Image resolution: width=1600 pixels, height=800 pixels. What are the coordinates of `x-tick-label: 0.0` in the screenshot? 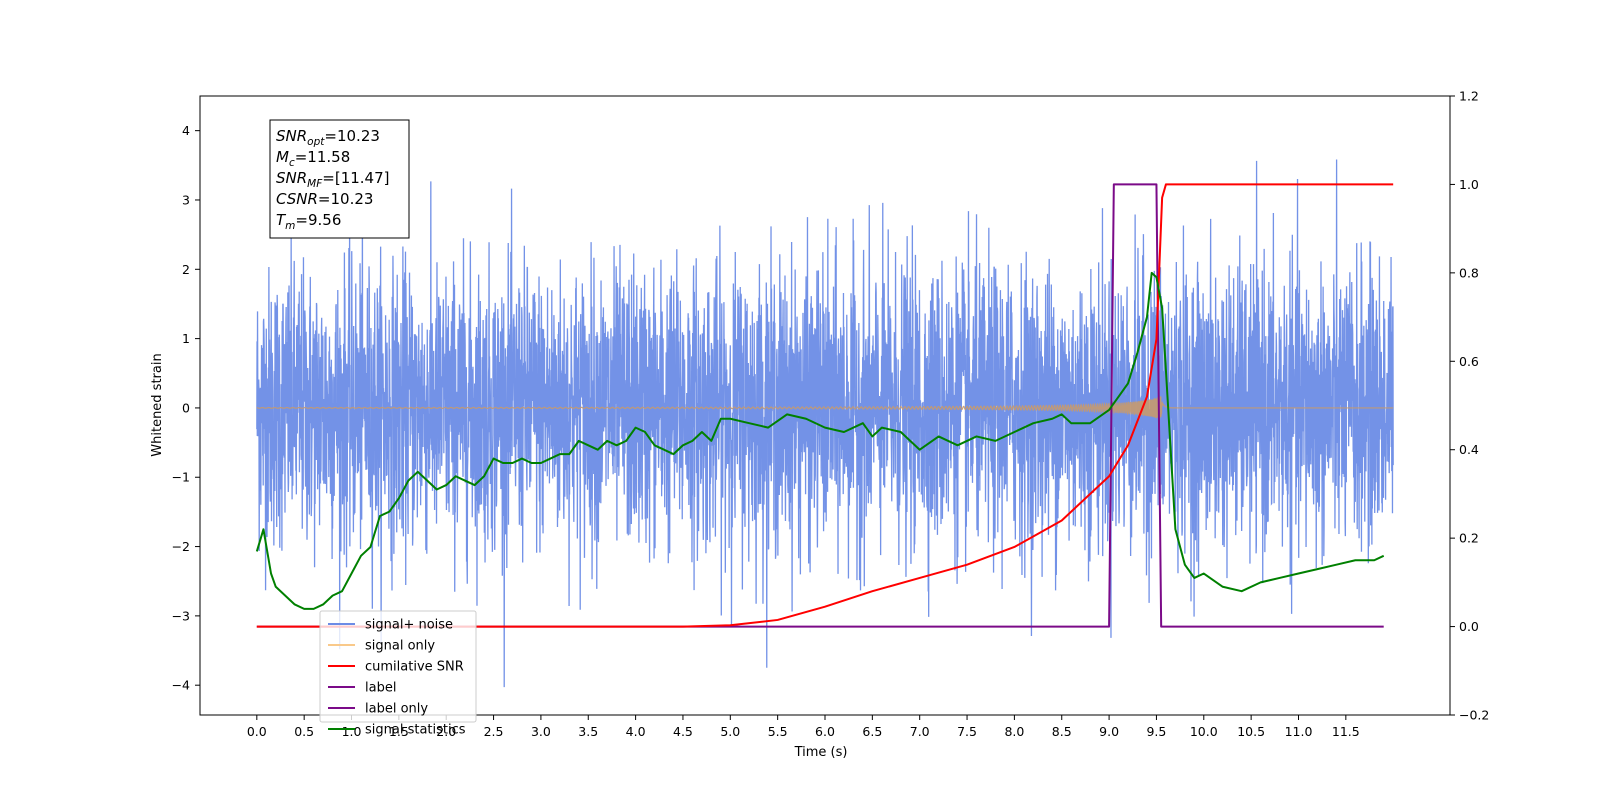 It's located at (257, 731).